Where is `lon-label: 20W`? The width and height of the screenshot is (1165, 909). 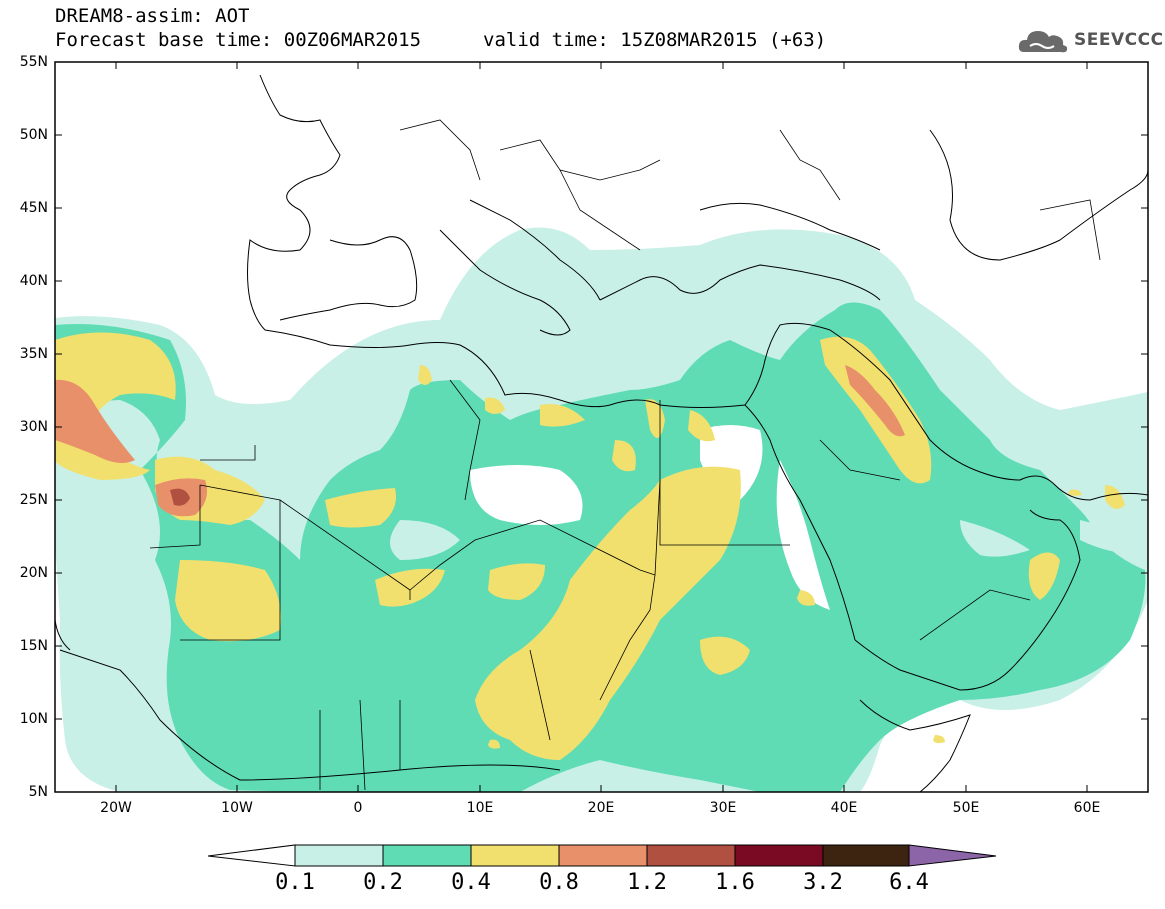 lon-label: 20W is located at coordinates (116, 808).